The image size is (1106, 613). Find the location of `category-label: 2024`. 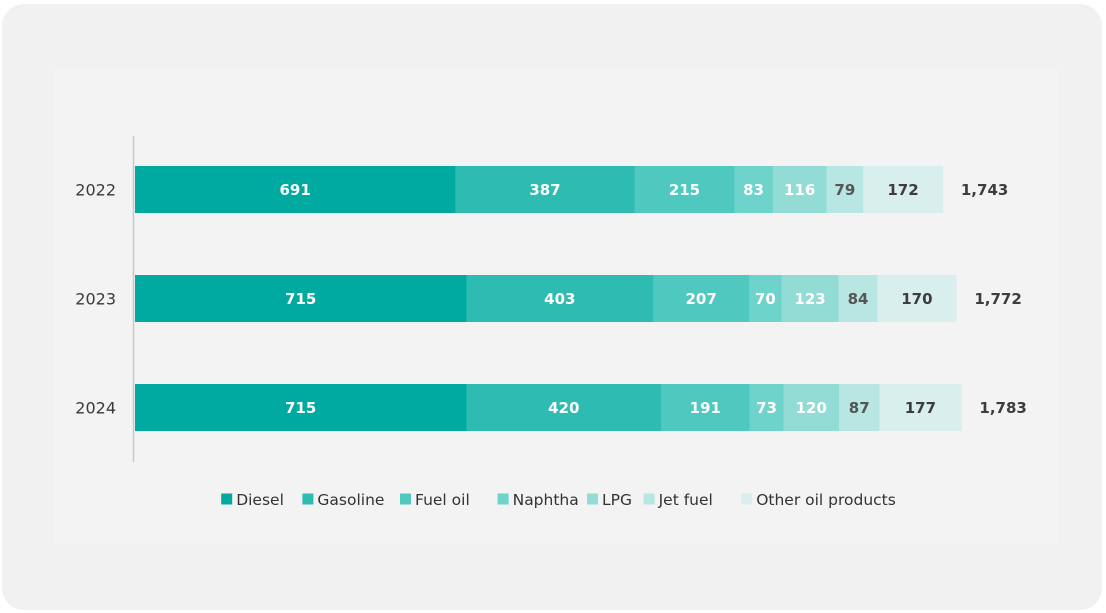

category-label: 2024 is located at coordinates (95, 408).